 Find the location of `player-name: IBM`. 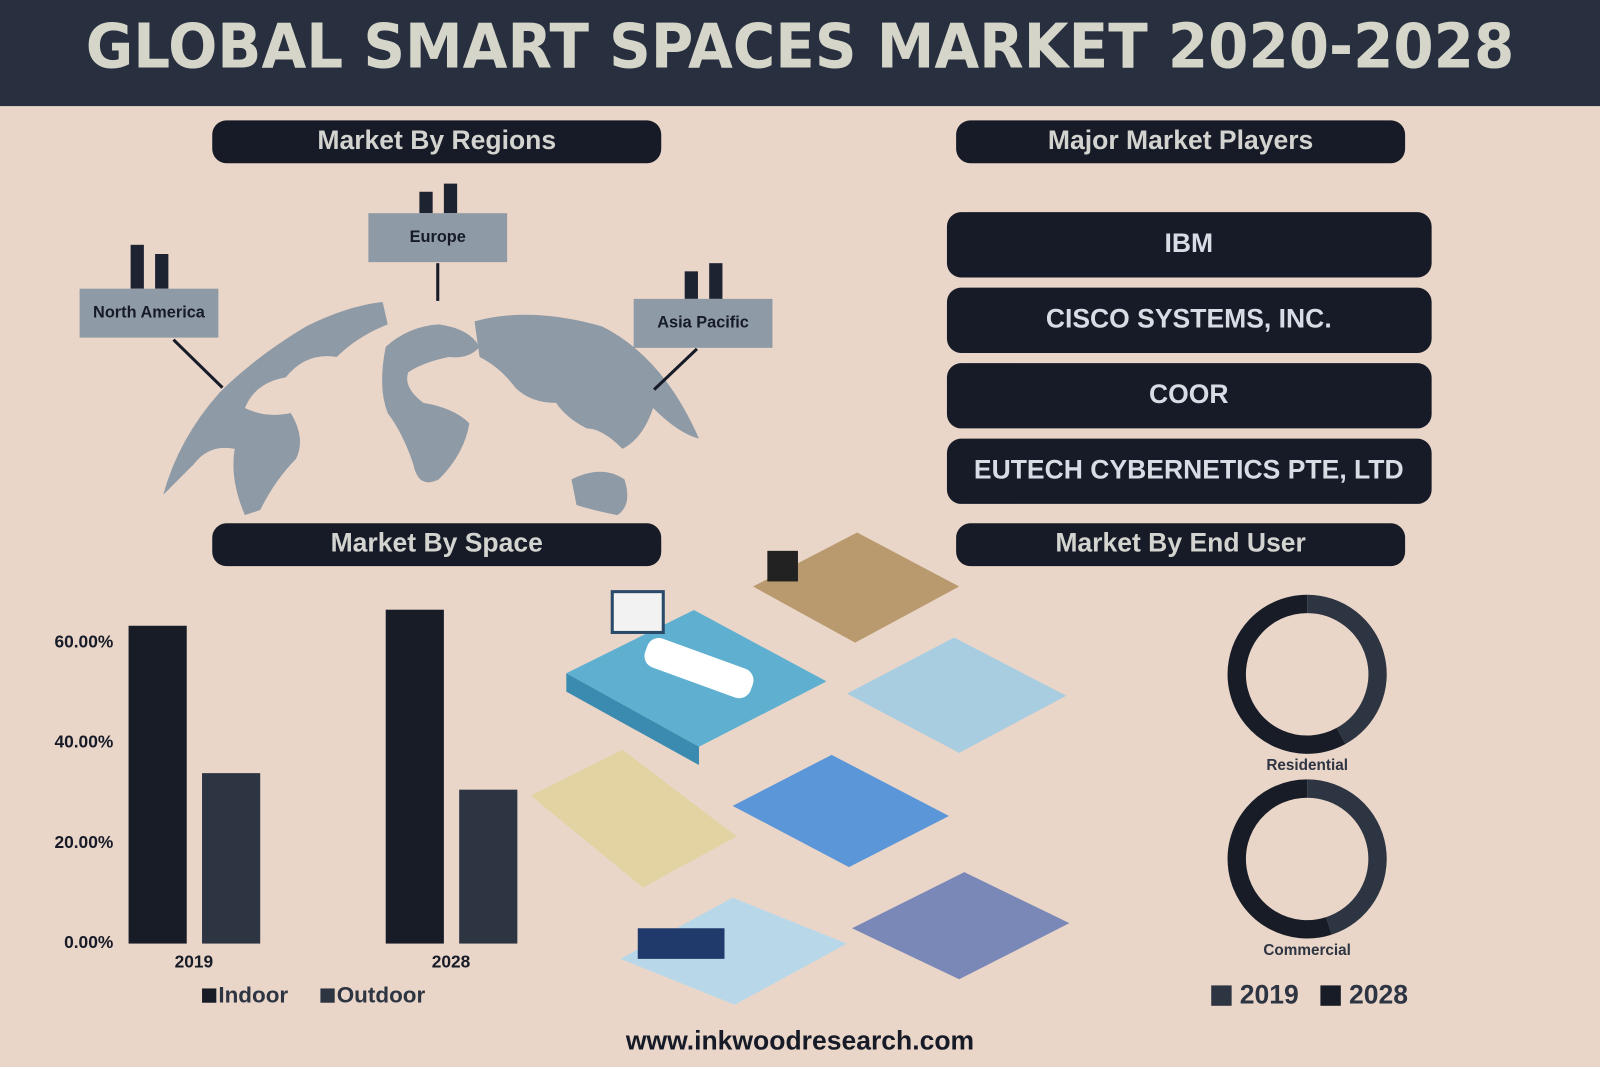

player-name: IBM is located at coordinates (1188, 243).